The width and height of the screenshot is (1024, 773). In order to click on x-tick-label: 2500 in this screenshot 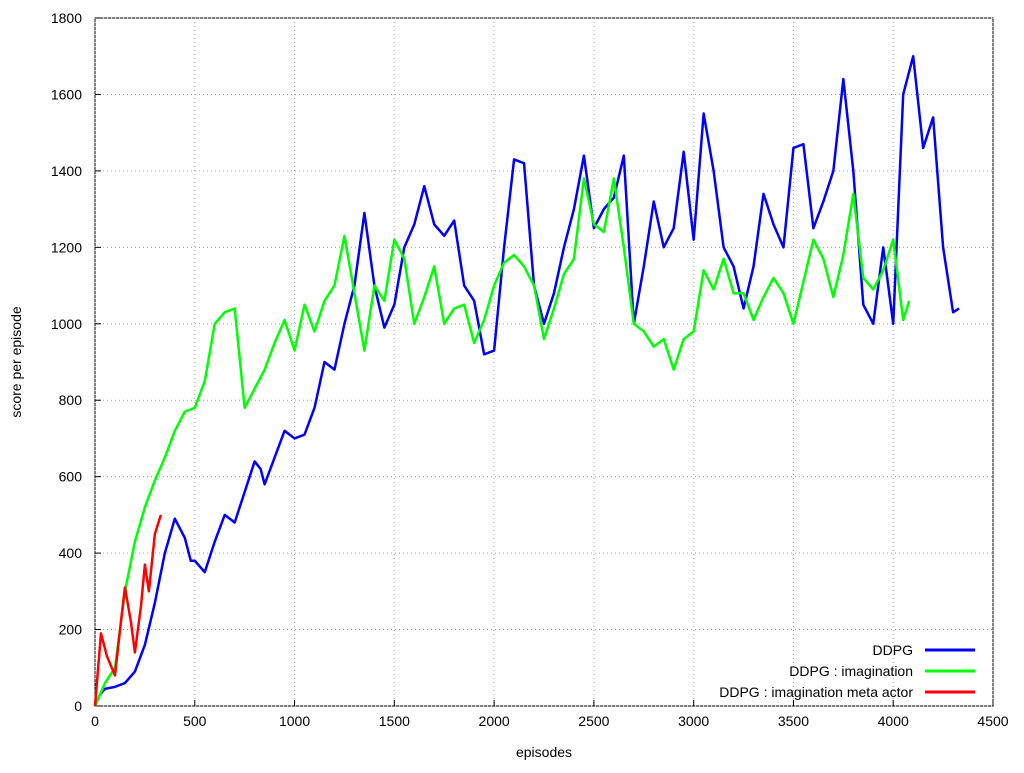, I will do `click(593, 721)`.